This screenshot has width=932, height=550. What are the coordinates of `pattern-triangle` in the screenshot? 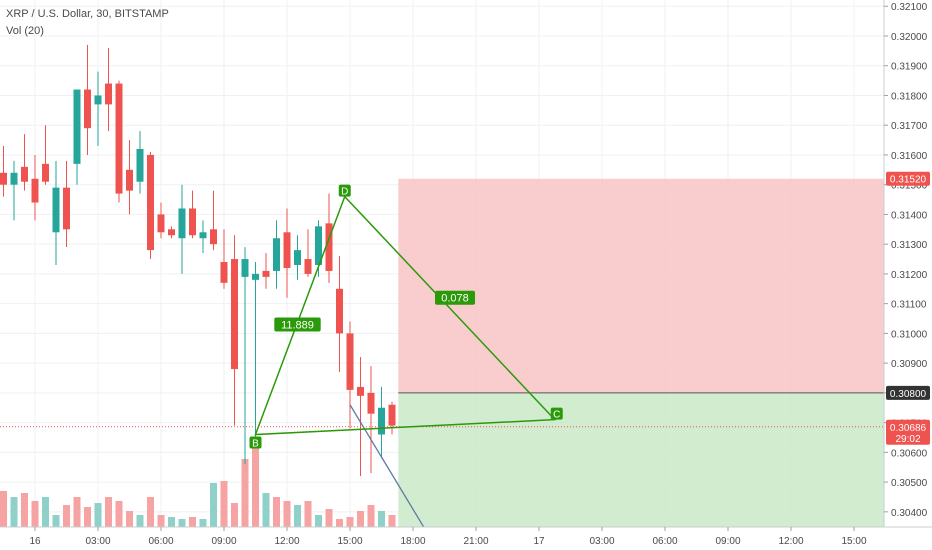 It's located at (405, 315).